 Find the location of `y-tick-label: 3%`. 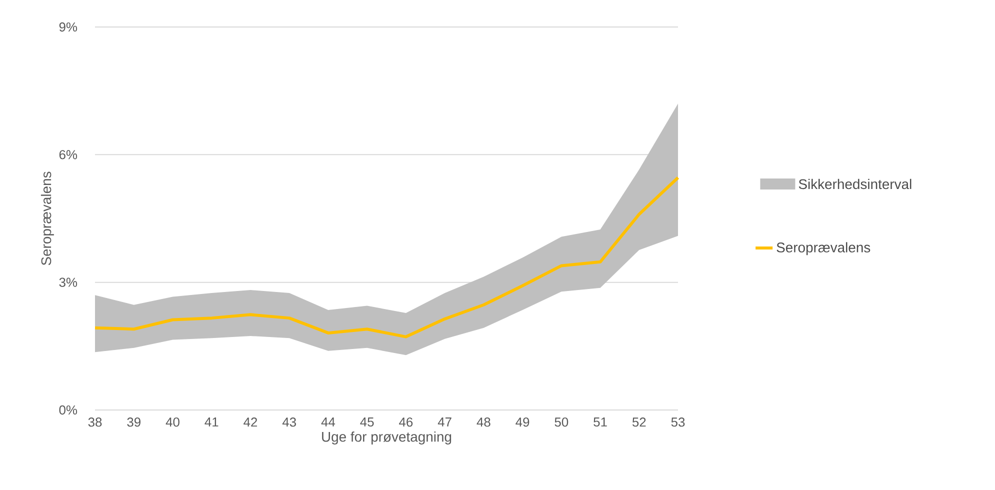

y-tick-label: 3% is located at coordinates (68, 282).